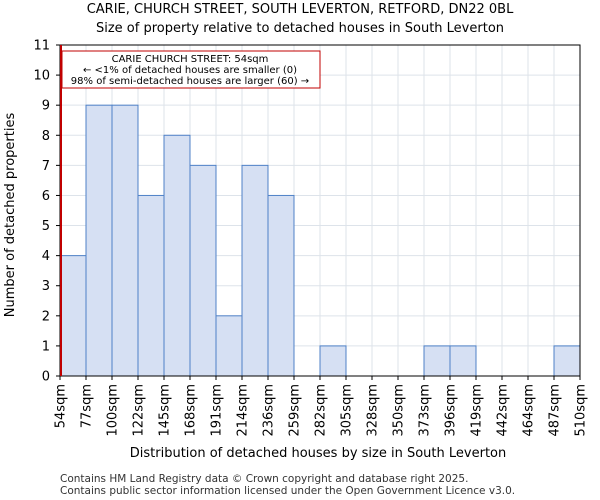  What do you see at coordinates (46, 136) in the screenshot?
I see `y-tick-label: 8` at bounding box center [46, 136].